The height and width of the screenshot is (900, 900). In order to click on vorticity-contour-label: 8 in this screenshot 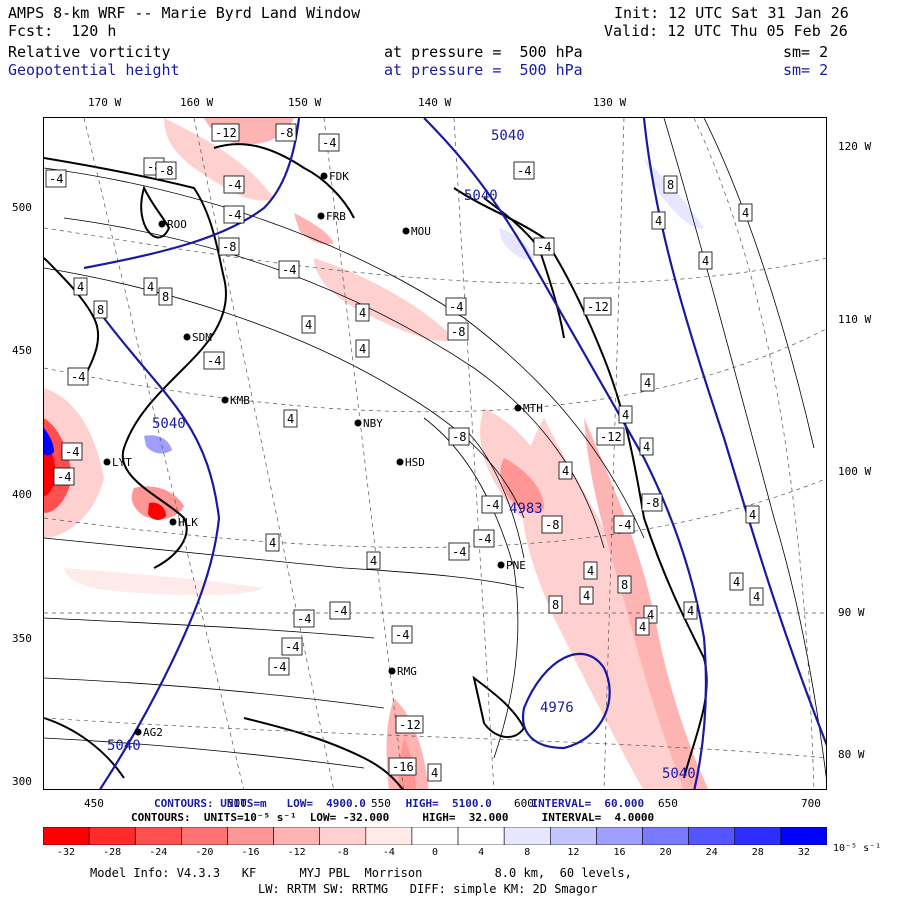, I will do `click(624, 585)`.